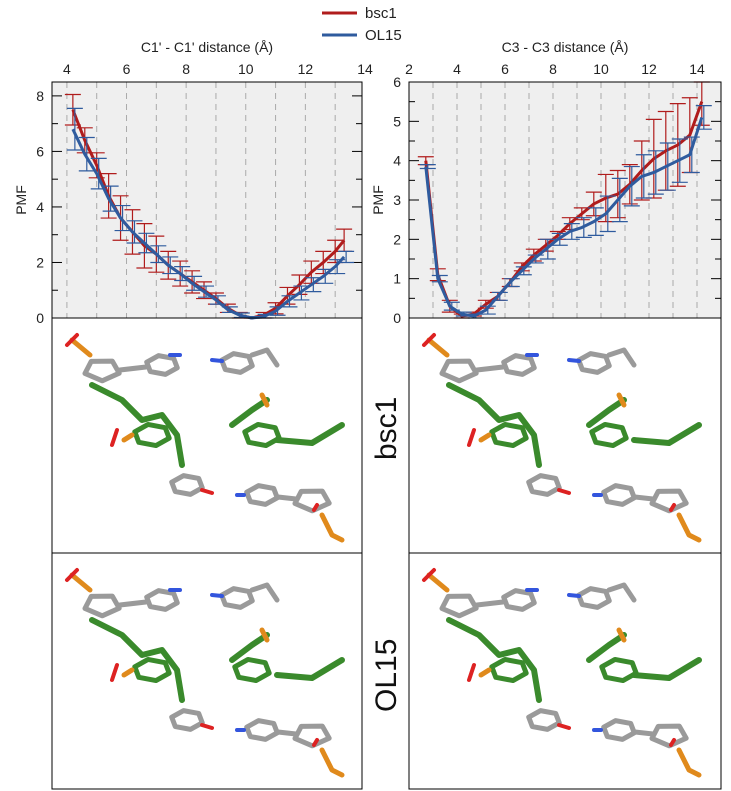 The image size is (731, 791). What do you see at coordinates (381, 13) in the screenshot?
I see `legend-label-bsc1: bsc1` at bounding box center [381, 13].